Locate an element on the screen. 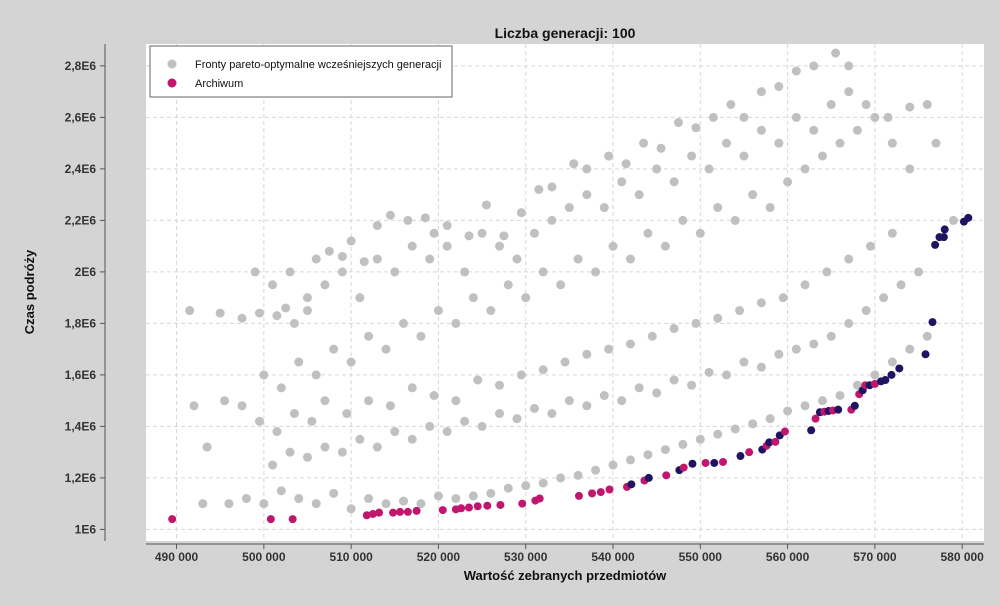 This screenshot has width=1000, height=605. x-tick-label: 540 000 is located at coordinates (613, 557).